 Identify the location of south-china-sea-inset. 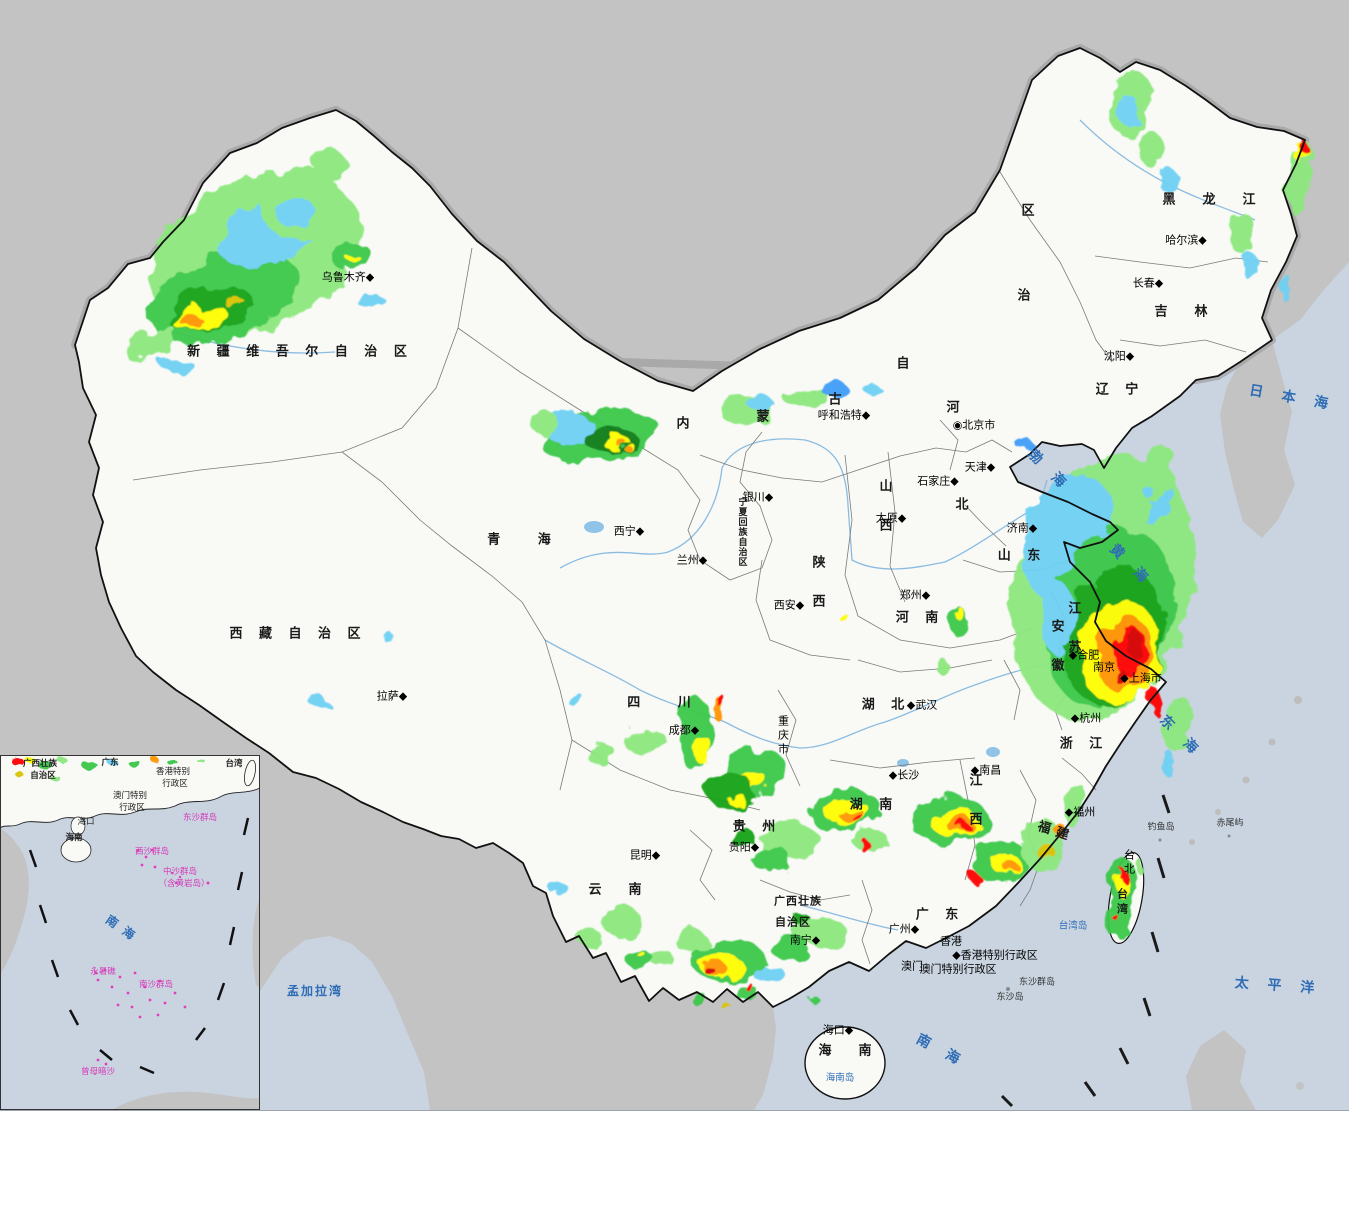
(130, 932).